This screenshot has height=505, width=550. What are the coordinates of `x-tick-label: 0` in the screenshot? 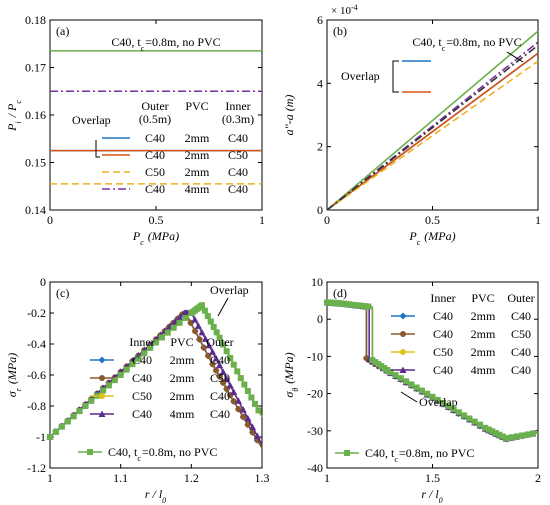 It's located at (327, 220).